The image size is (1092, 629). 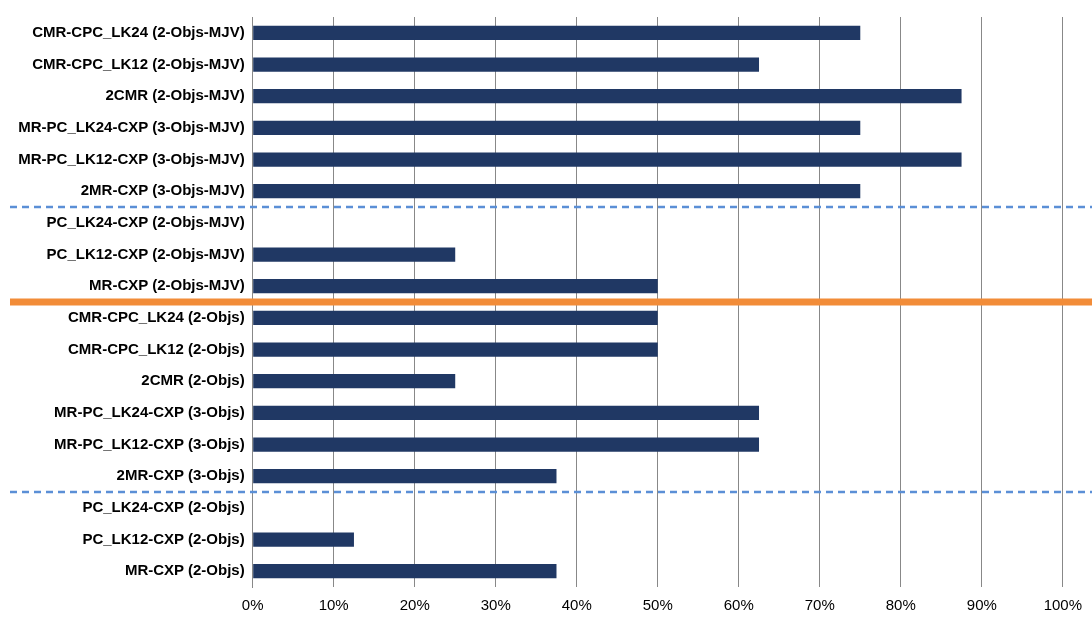 What do you see at coordinates (163, 538) in the screenshot?
I see `y-tick-label: PC_LK12-CXP (2-Objs)` at bounding box center [163, 538].